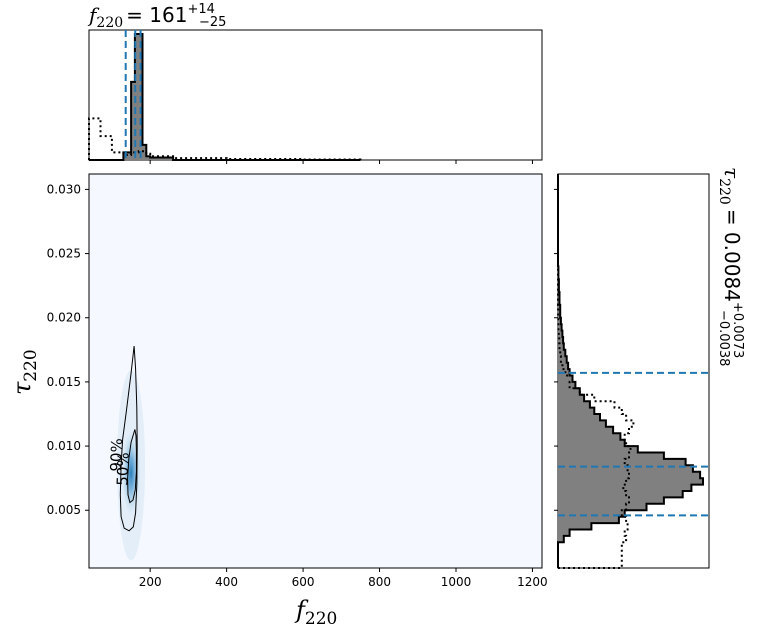 Image resolution: width=757 pixels, height=635 pixels. I want to click on x-tick-label: 600, so click(303, 582).